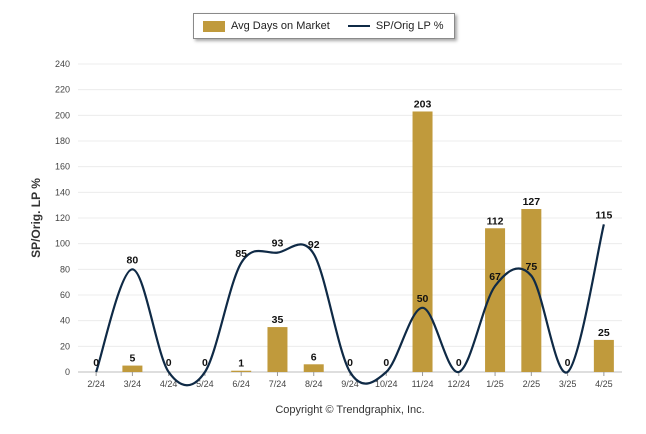 The image size is (646, 434). What do you see at coordinates (205, 384) in the screenshot?
I see `x-tick-label: 5/24` at bounding box center [205, 384].